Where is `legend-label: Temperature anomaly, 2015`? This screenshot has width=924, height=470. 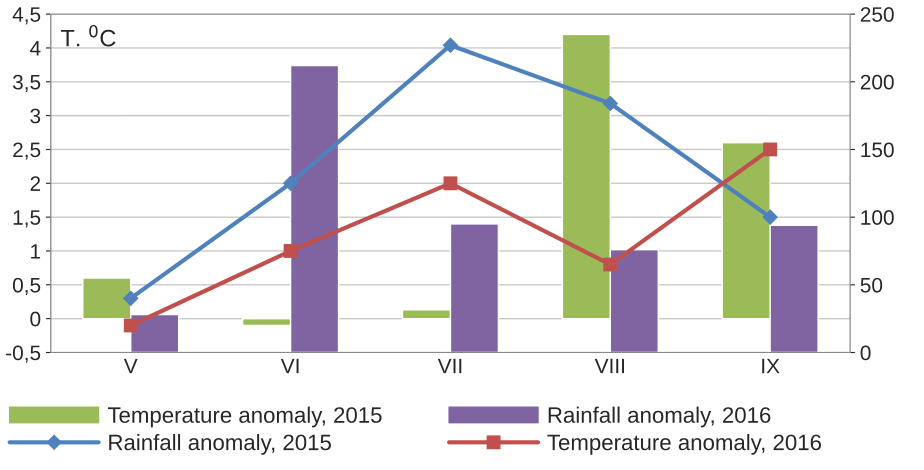 legend-label: Temperature anomaly, 2015 is located at coordinates (245, 417).